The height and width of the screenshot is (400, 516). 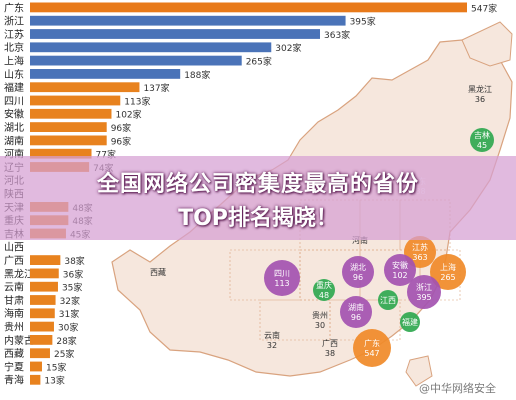 I want to click on bar-value-label: 36家, so click(x=73, y=274).